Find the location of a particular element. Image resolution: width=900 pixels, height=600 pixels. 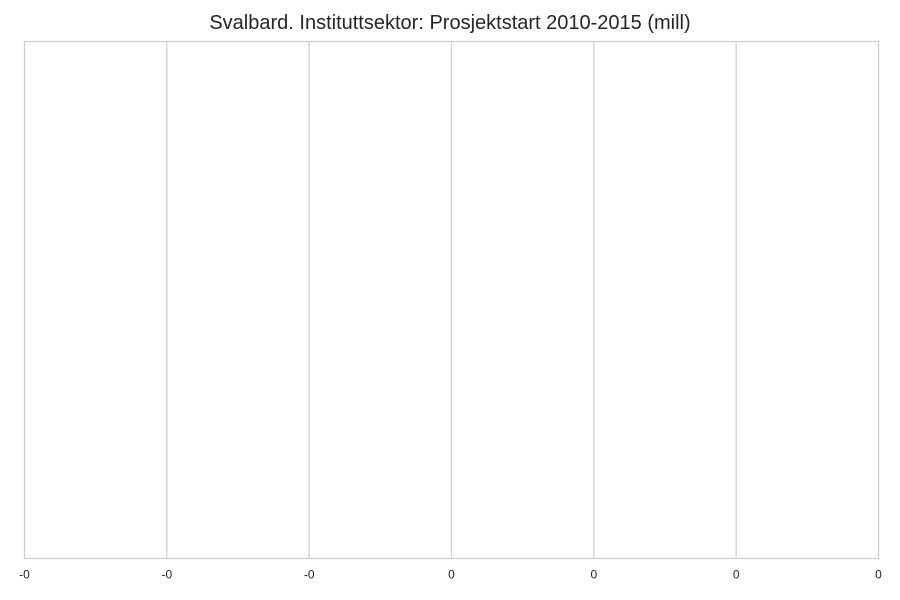

x-tick-label-4: 0 is located at coordinates (593, 575).